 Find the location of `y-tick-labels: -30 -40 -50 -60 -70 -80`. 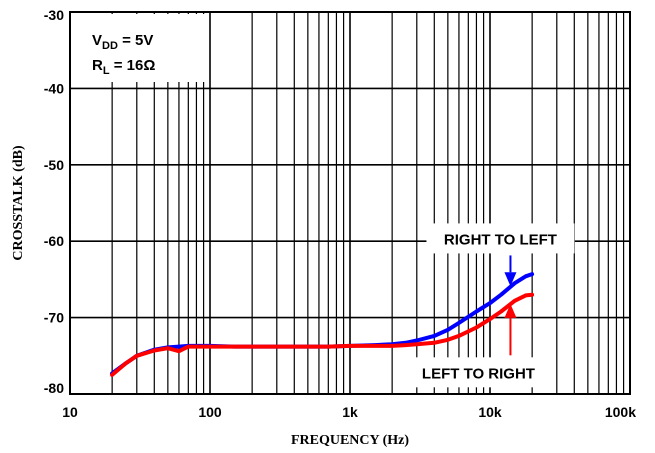

y-tick-labels: -30 -40 -50 -60 -70 -80 is located at coordinates (54, 201).